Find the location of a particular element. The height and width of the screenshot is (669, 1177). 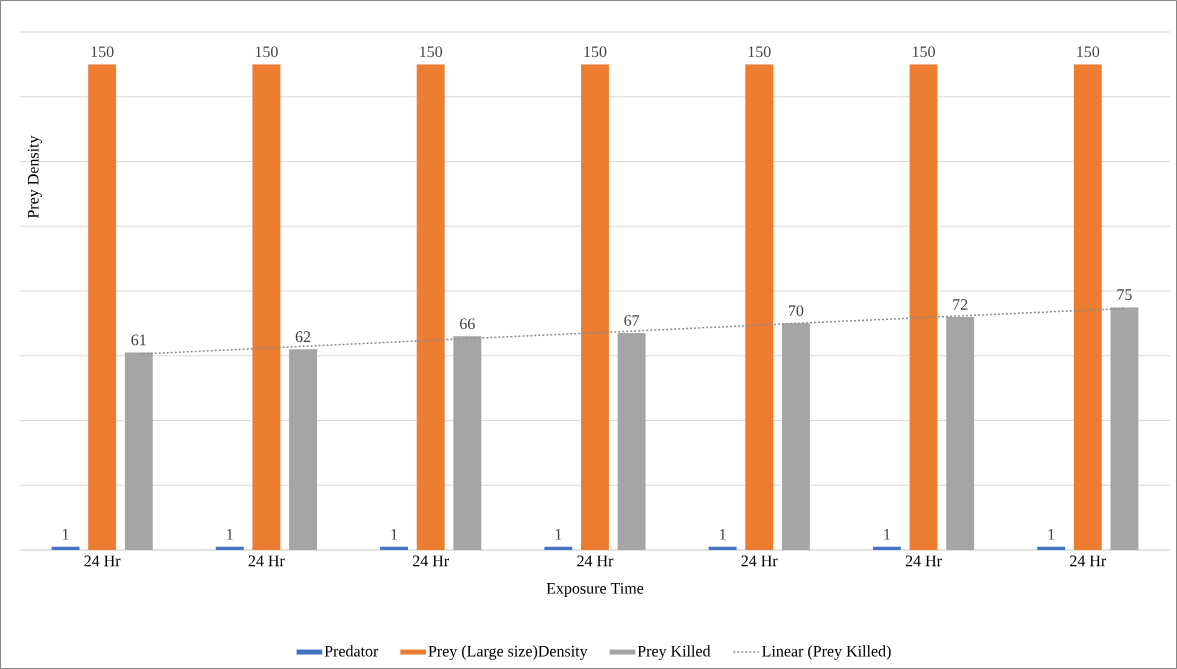

data-label: 66 is located at coordinates (467, 324).